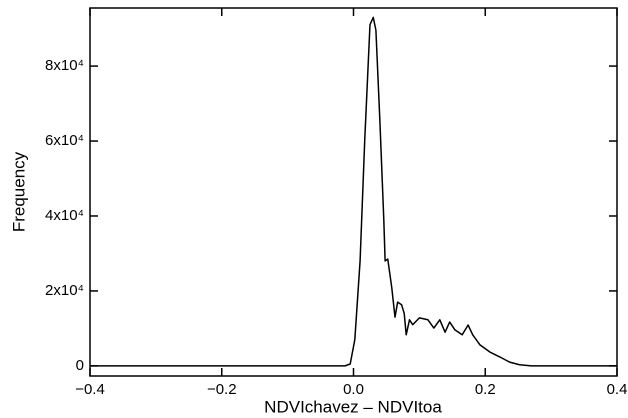 Image resolution: width=628 pixels, height=418 pixels. I want to click on y-tick-label: 4x10⁴, so click(64, 215).